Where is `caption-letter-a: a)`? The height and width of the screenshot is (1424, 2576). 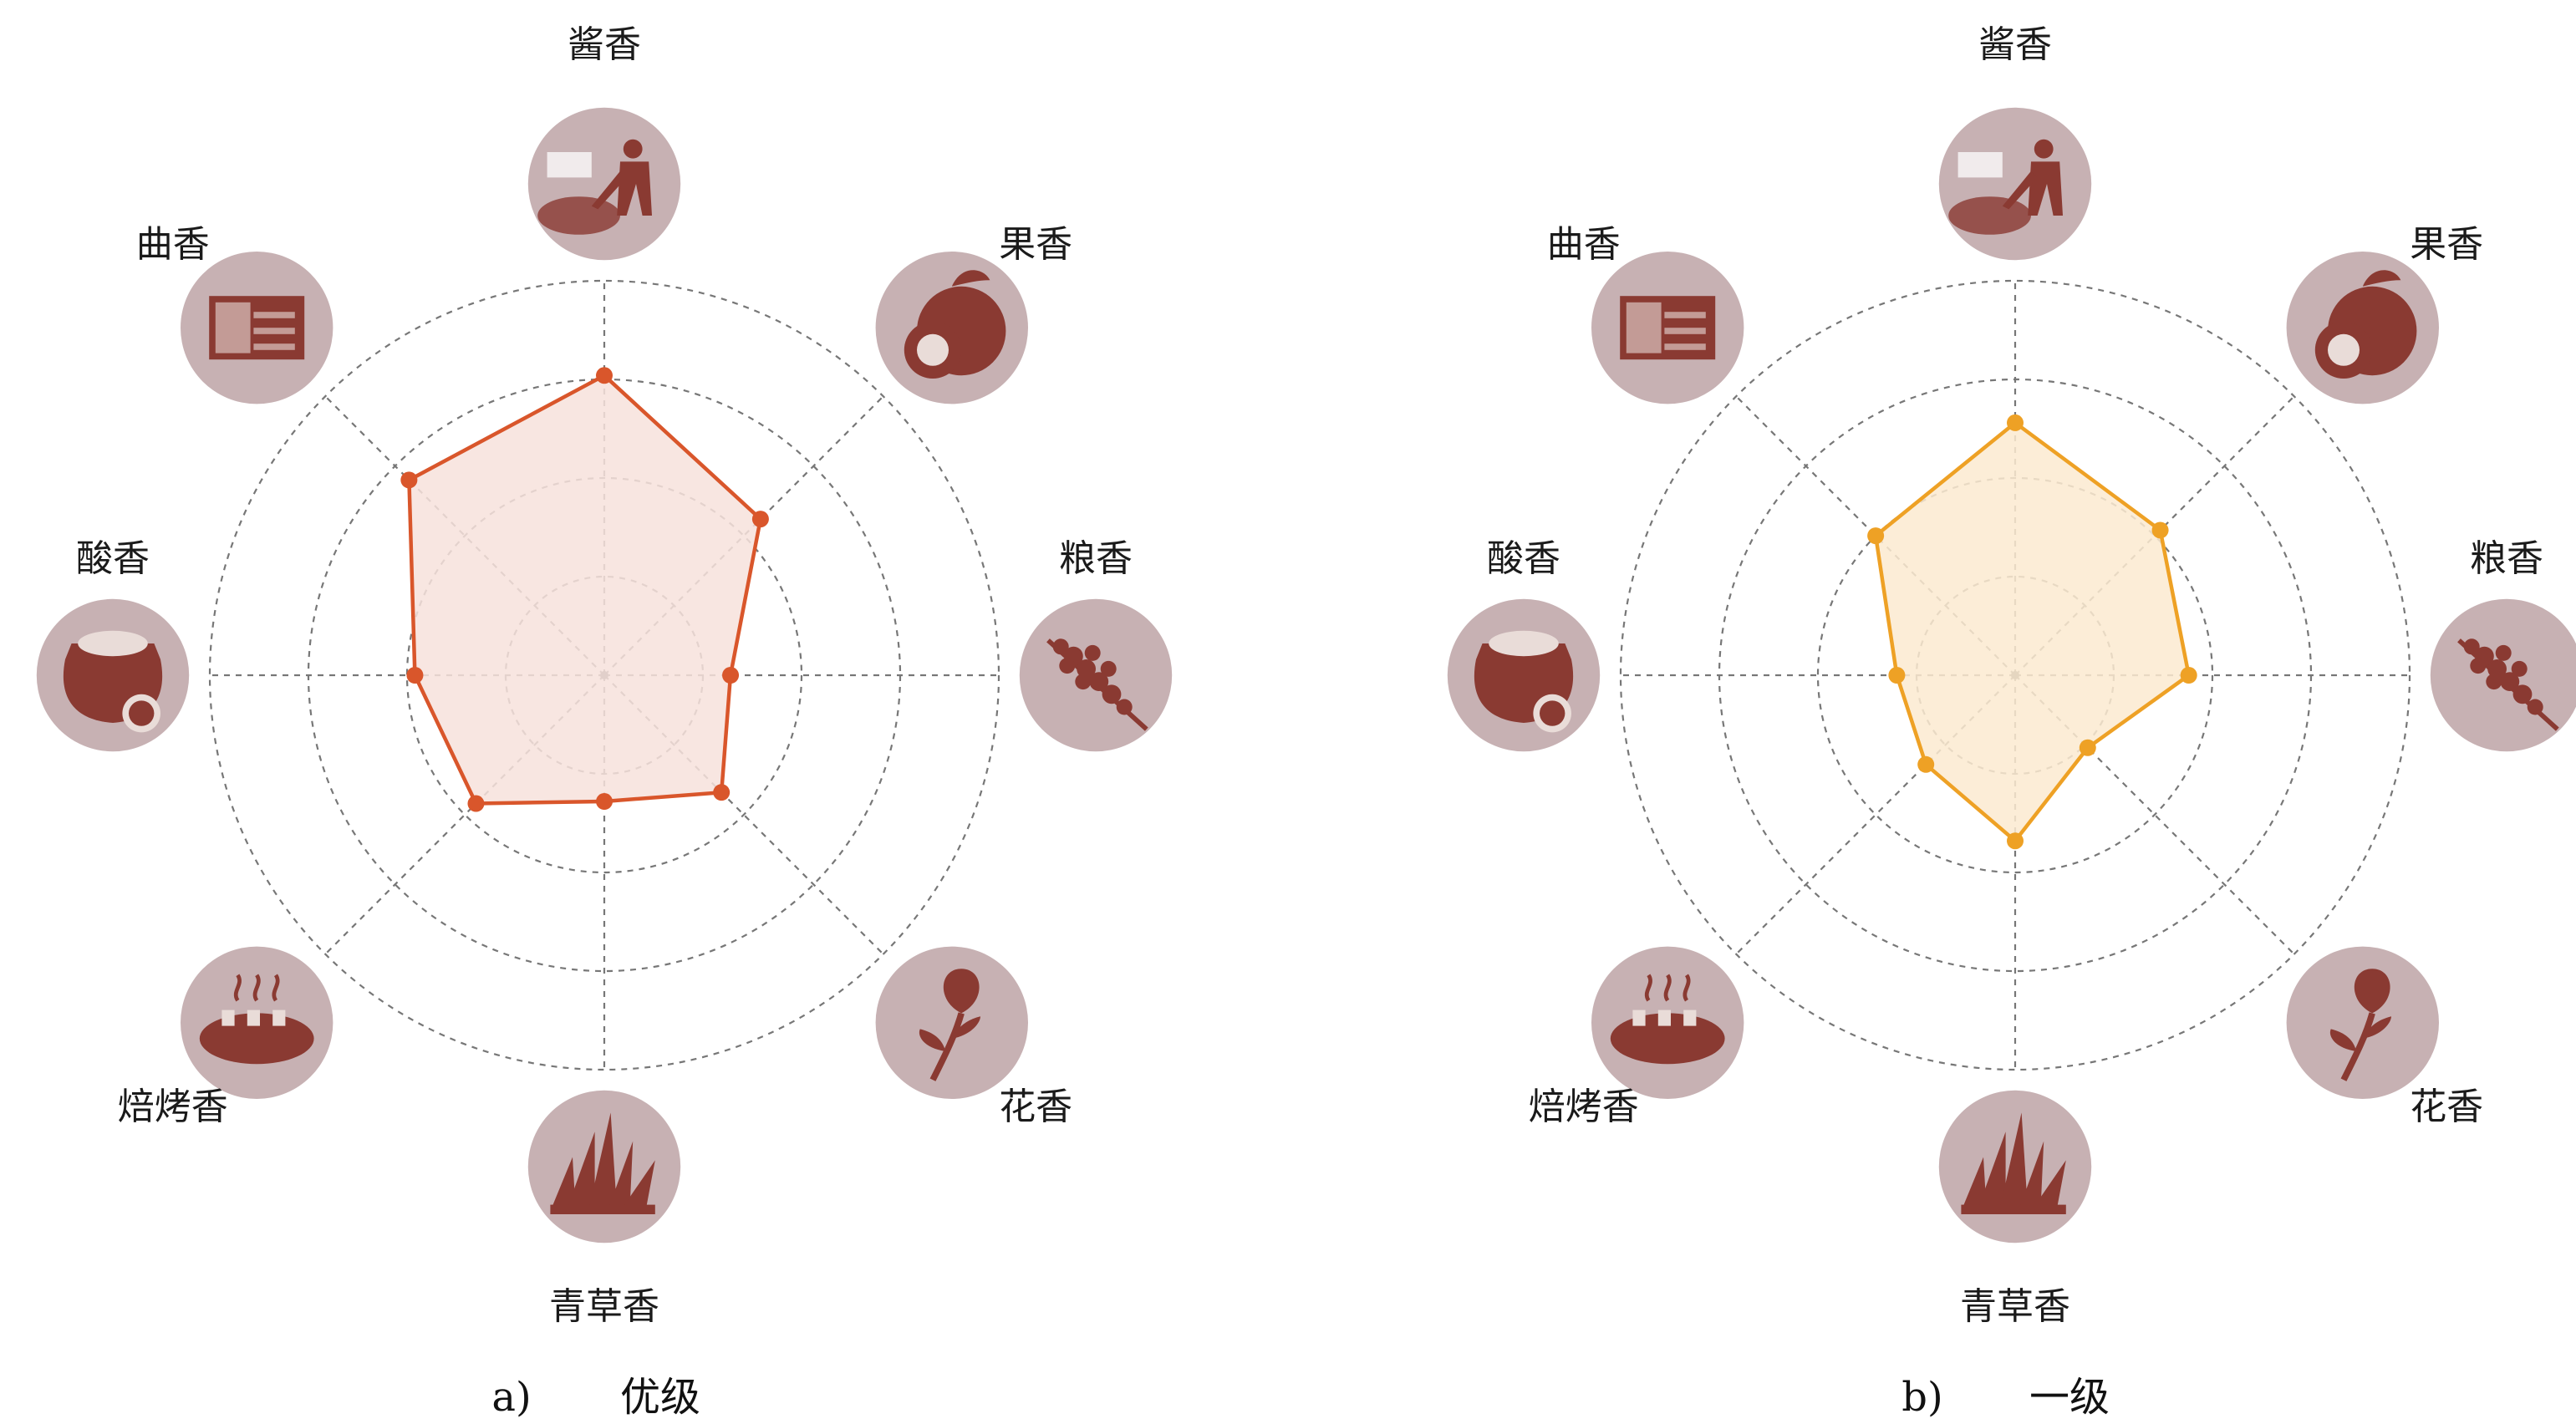
caption-letter-a: a) is located at coordinates (511, 1397).